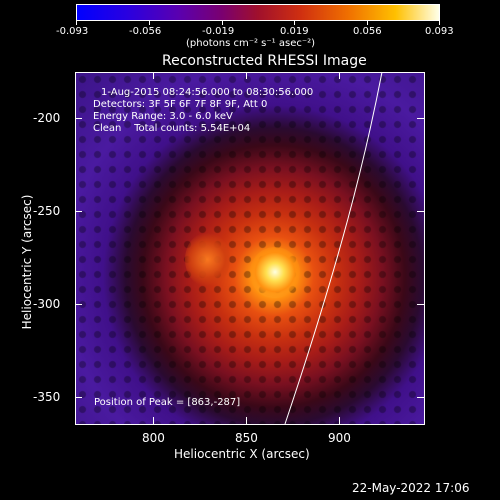 The image size is (500, 500). Describe the element at coordinates (153, 438) in the screenshot. I see `x-tick-label: 800` at that location.